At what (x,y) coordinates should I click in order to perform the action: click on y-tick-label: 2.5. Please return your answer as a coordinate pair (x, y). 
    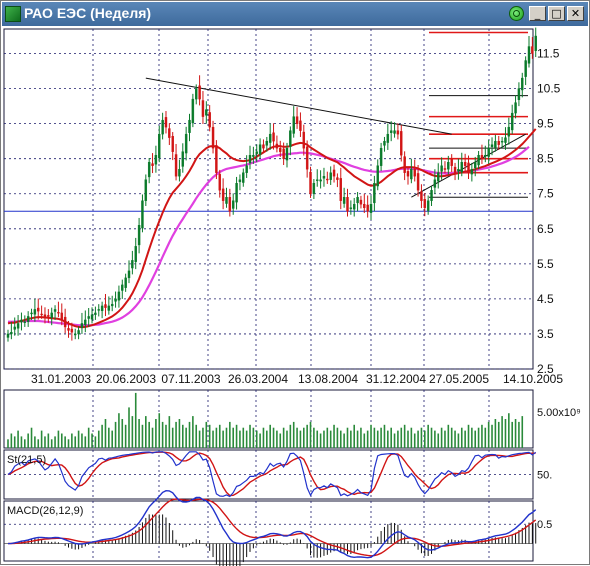
    Looking at the image, I should click on (545, 369).